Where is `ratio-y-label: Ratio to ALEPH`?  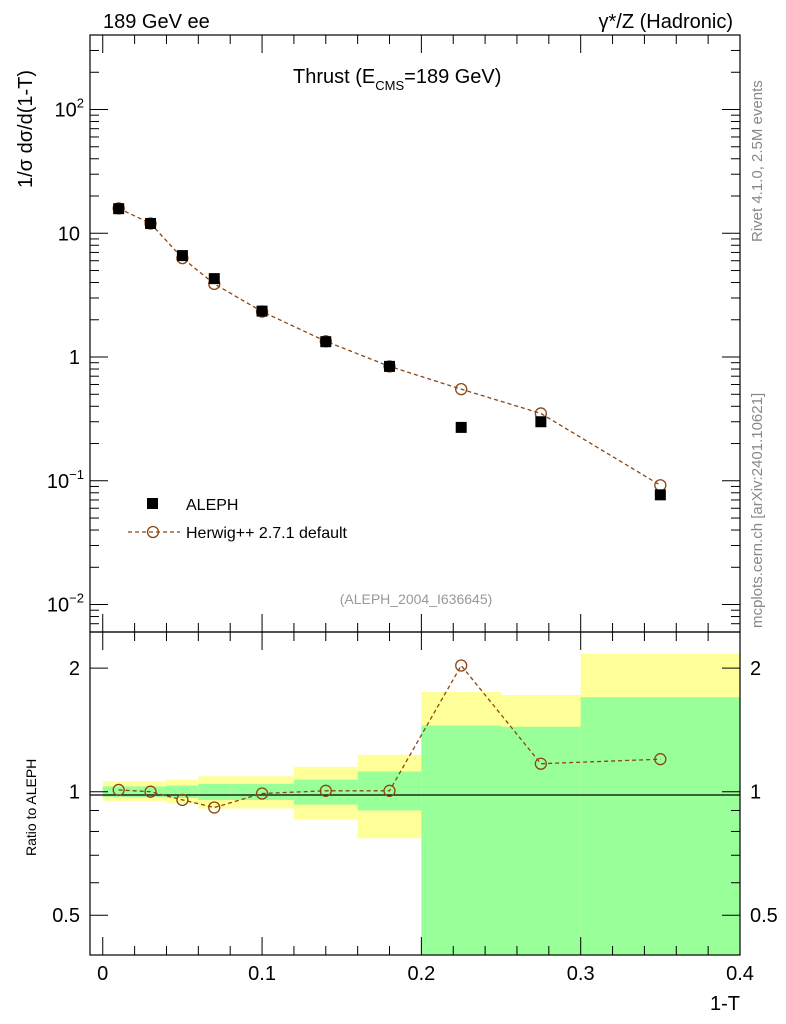 ratio-y-label: Ratio to ALEPH is located at coordinates (31, 807).